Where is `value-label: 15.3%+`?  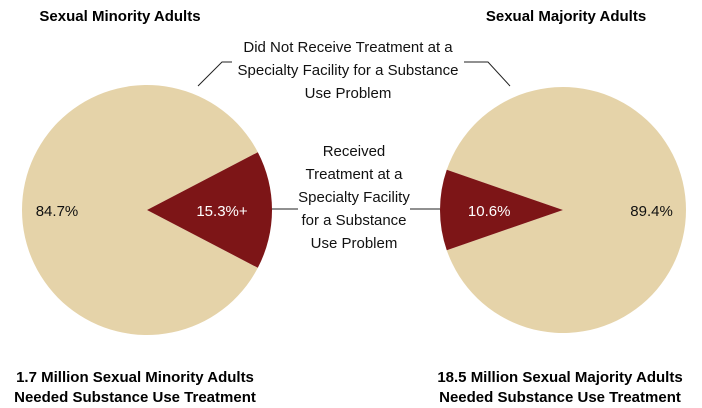
value-label: 15.3%+ is located at coordinates (222, 211).